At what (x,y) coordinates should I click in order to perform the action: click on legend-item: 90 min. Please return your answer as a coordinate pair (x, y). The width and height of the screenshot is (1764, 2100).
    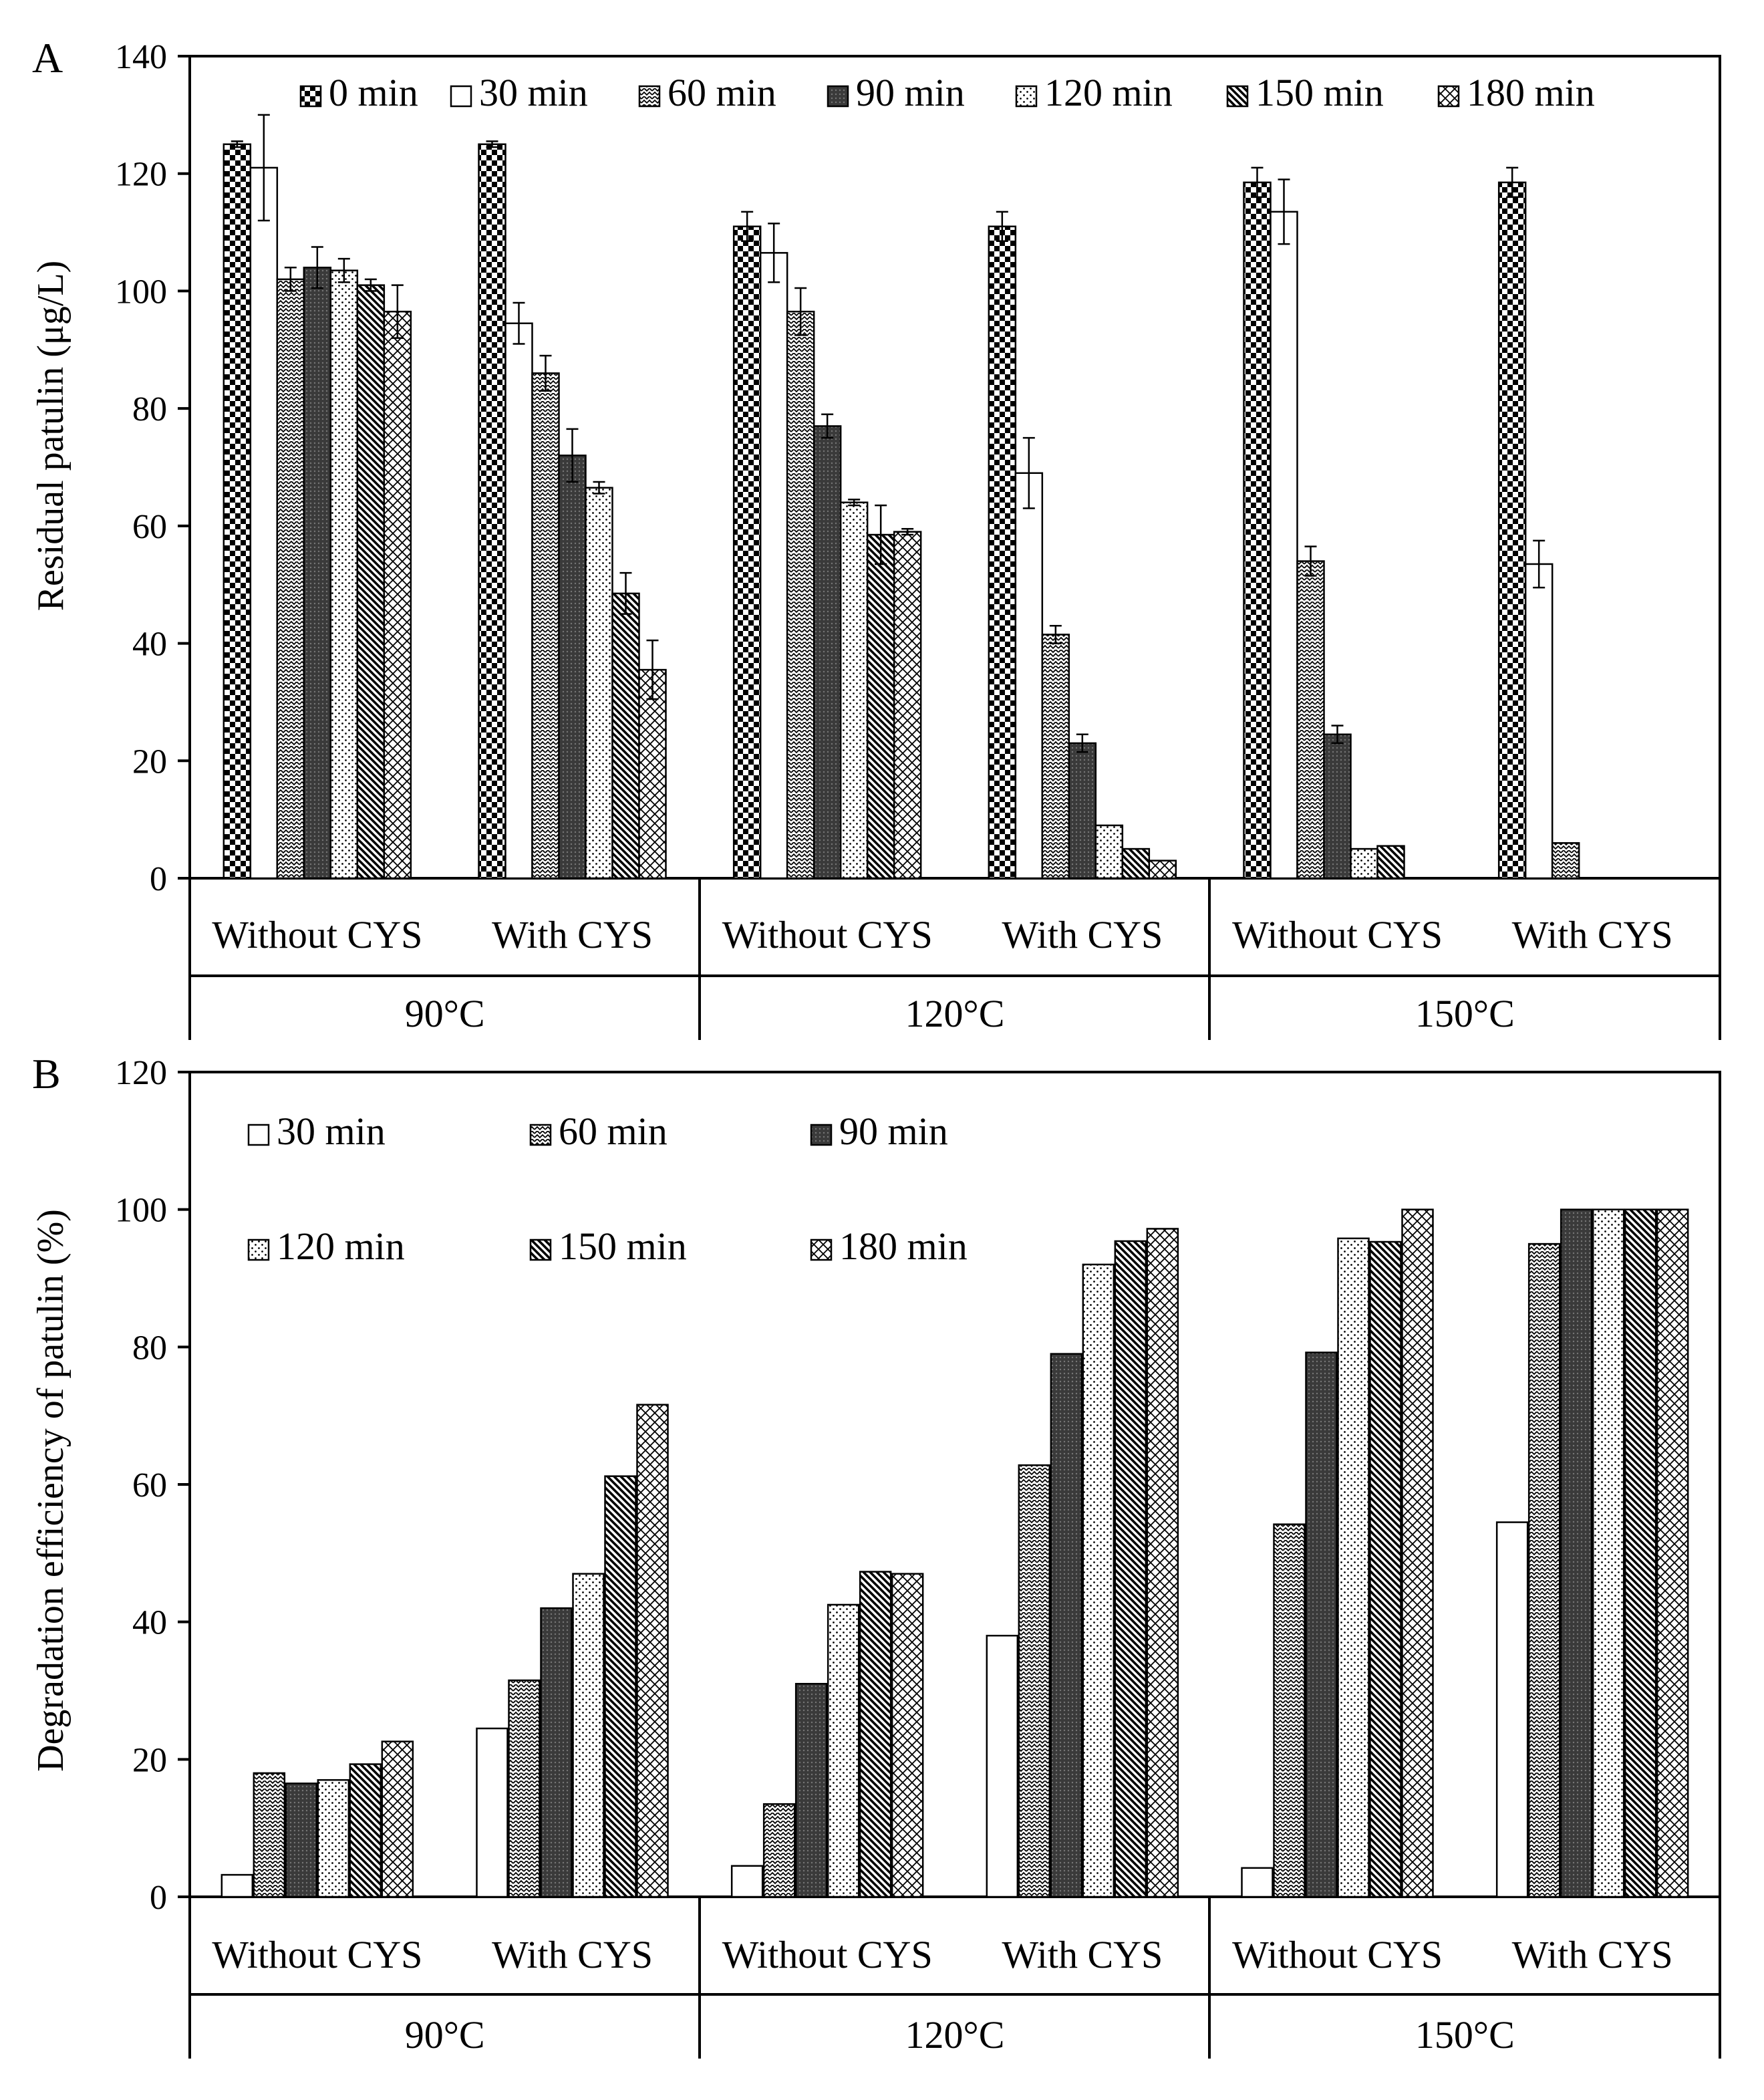
    Looking at the image, I should click on (896, 92).